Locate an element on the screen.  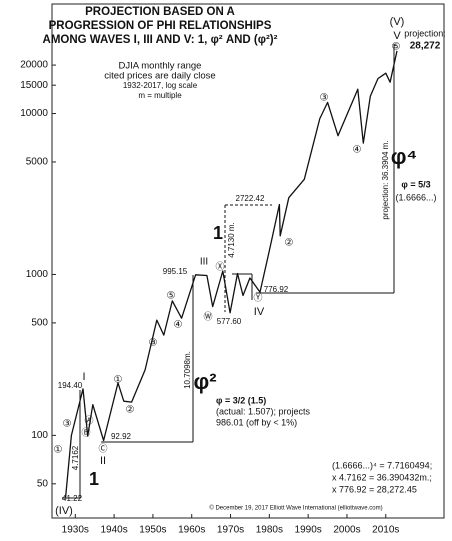
y-tick-label: 15000 is located at coordinates (34, 85).